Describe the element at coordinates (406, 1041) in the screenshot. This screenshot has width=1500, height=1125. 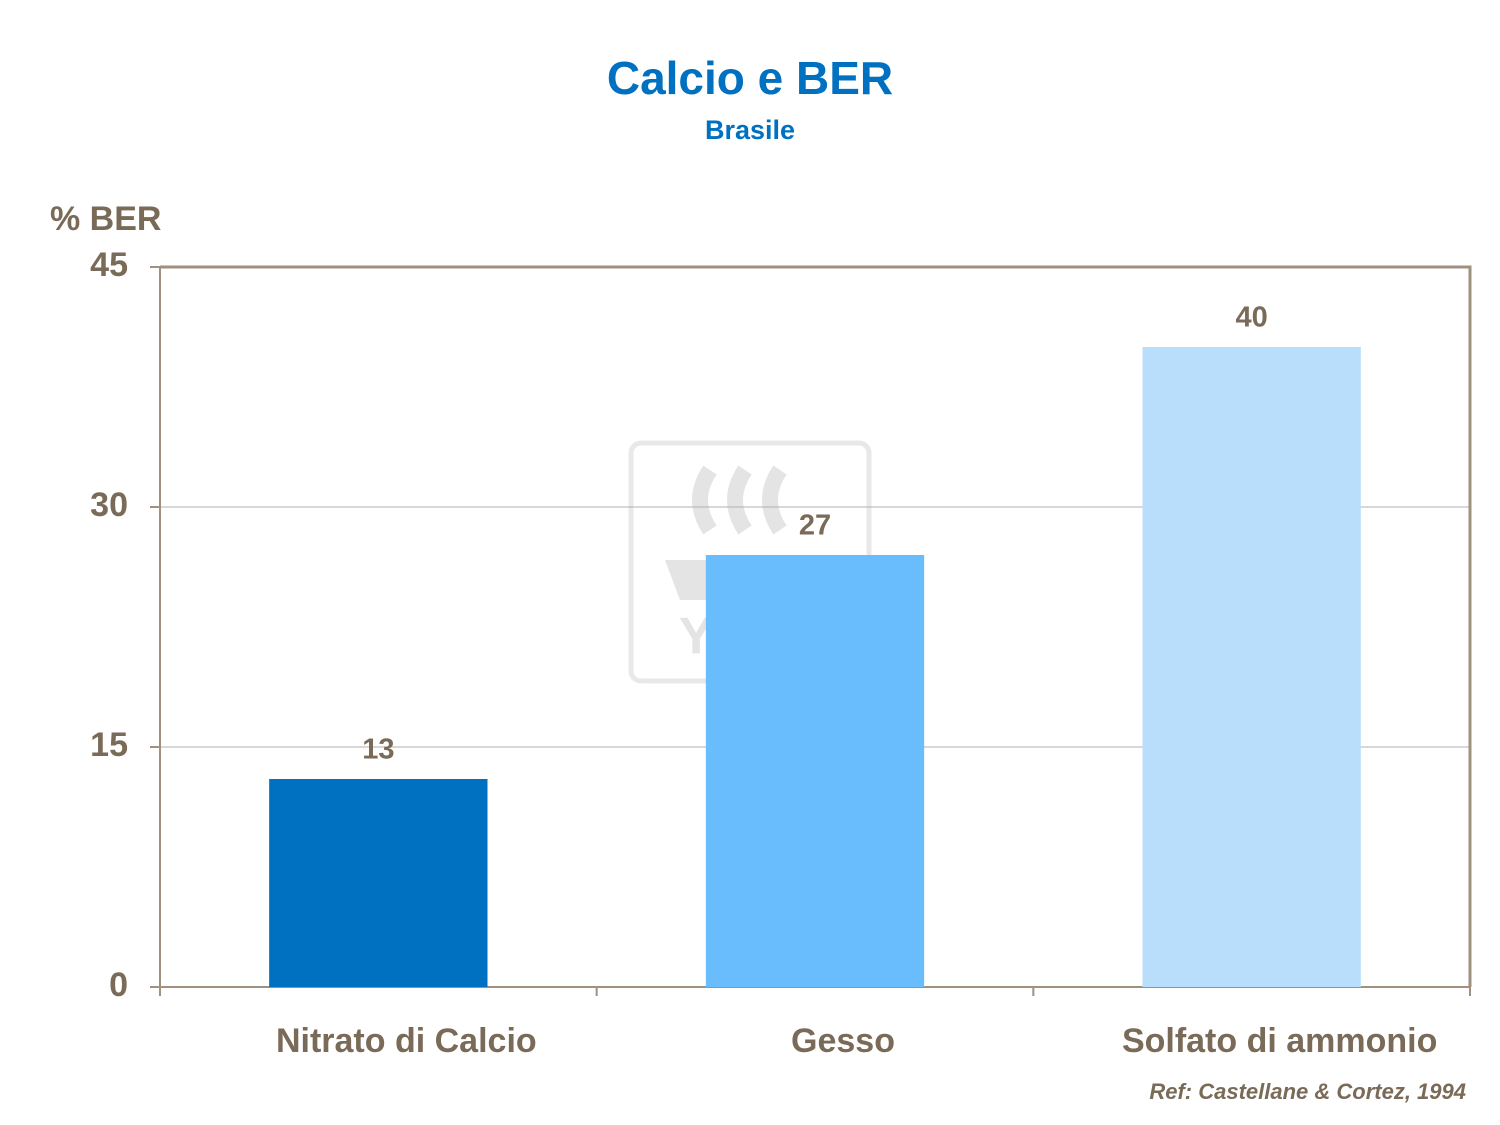
I see `x-tick-label: Nitrato di Calcio` at that location.